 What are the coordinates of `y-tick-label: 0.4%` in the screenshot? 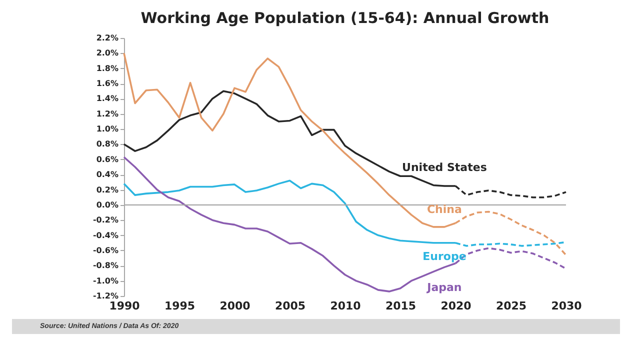 It's located at (107, 175).